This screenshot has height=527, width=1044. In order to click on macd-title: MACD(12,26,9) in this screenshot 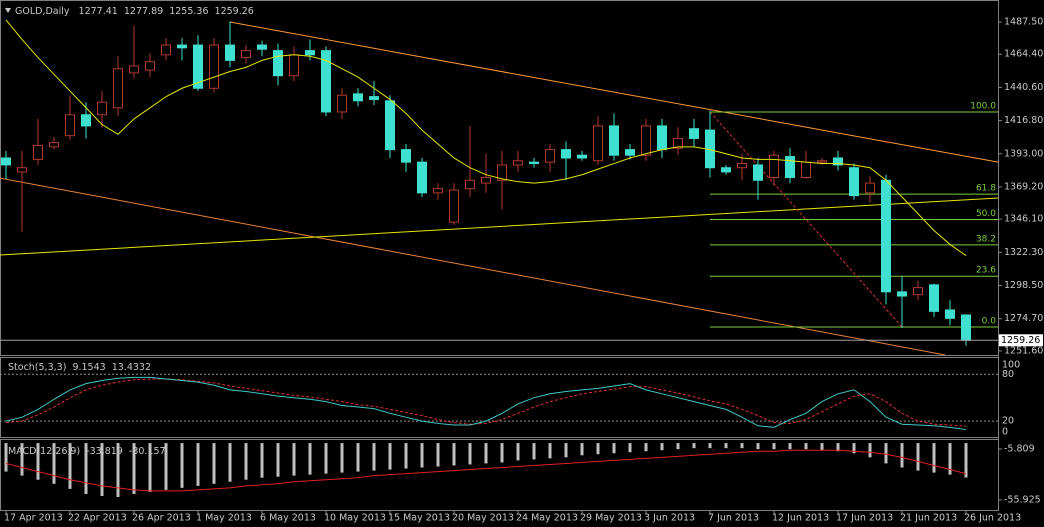, I will do `click(44, 451)`.